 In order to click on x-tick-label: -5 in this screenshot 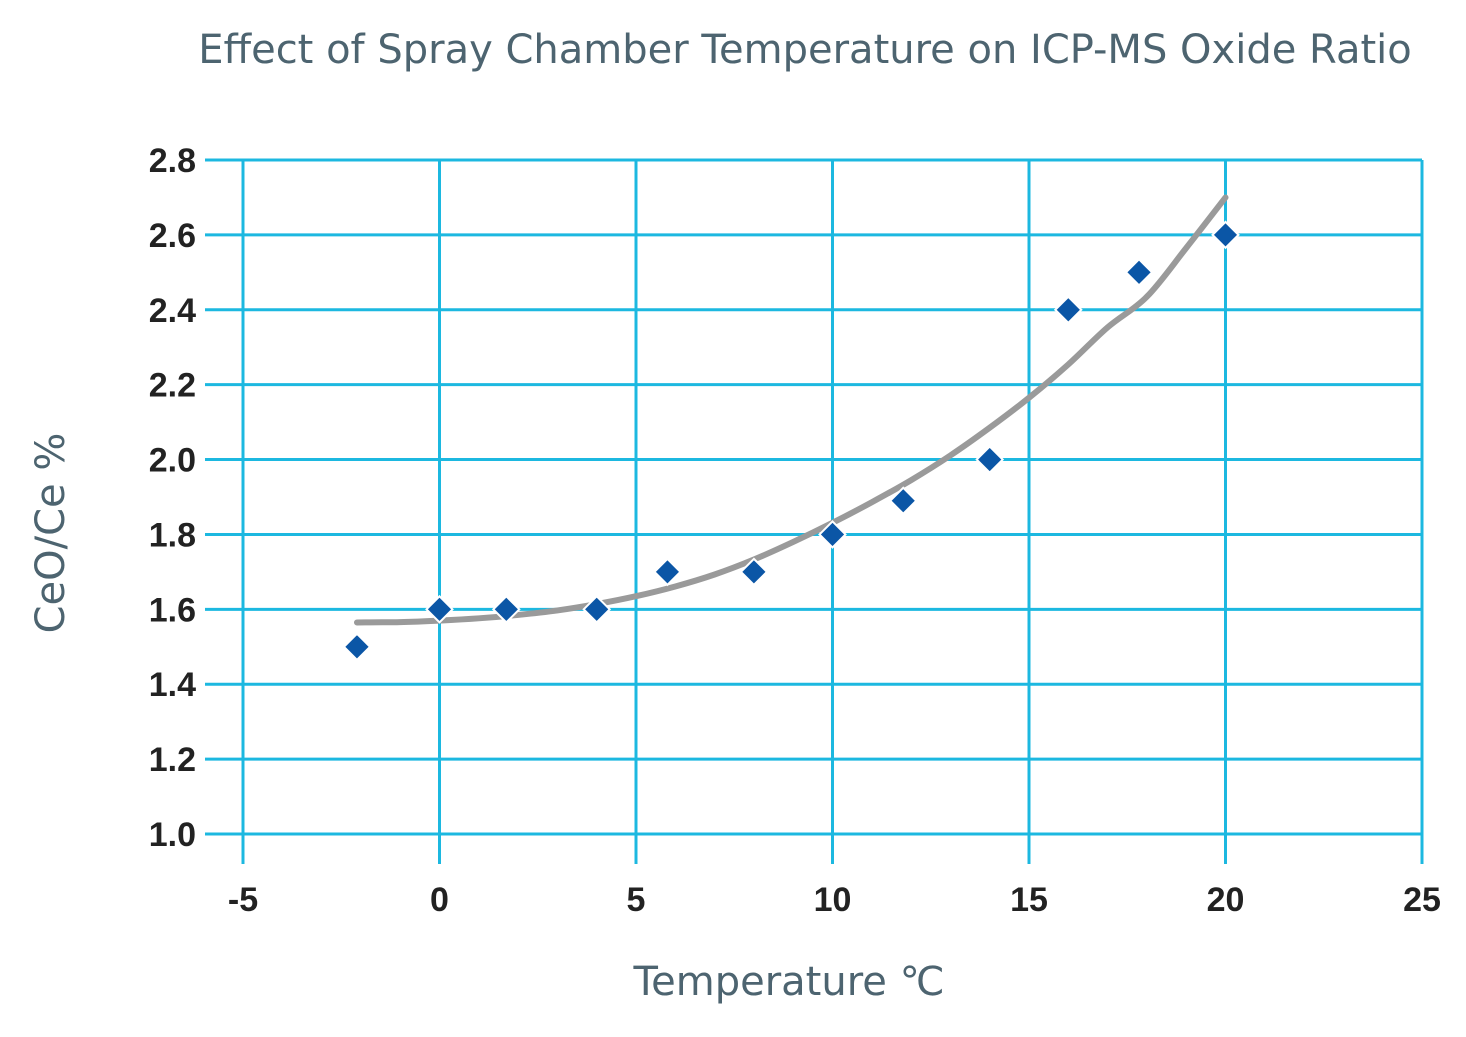, I will do `click(243, 900)`.